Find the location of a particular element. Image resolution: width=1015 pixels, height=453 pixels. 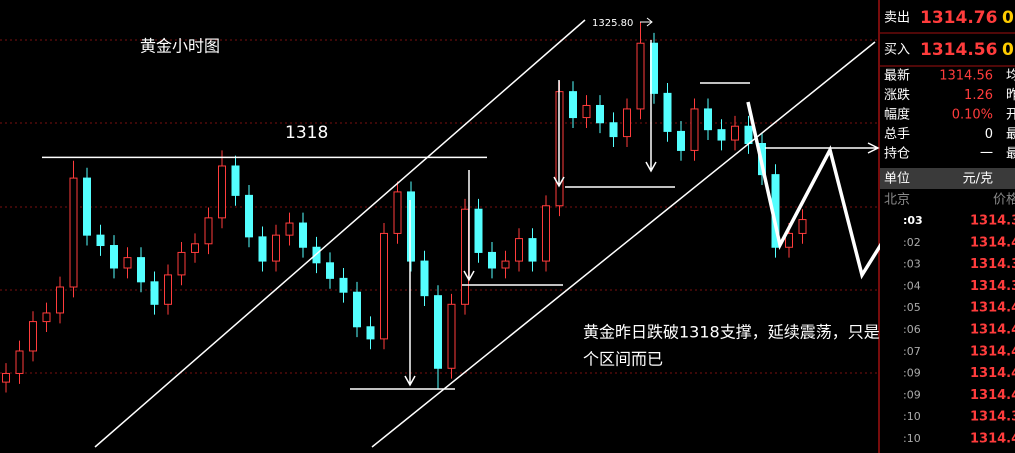

panel-bg is located at coordinates (947, 226).